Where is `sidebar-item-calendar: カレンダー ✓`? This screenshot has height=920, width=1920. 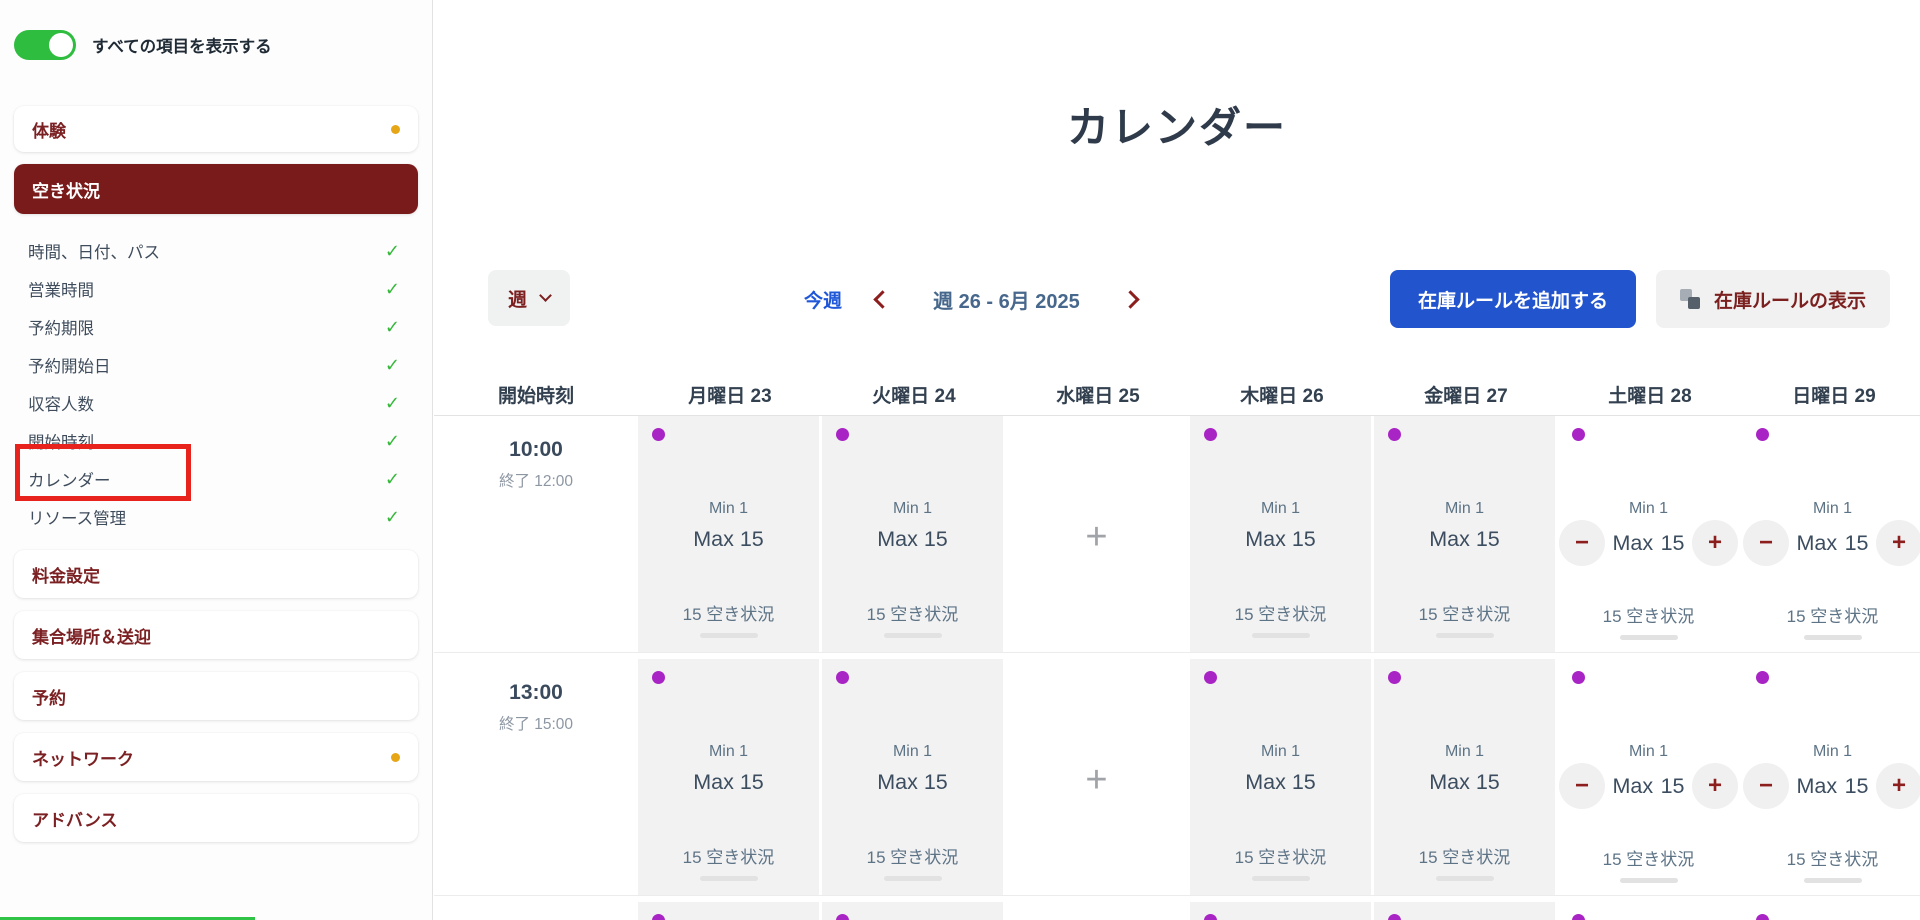
sidebar-item-calendar: カレンダー ✓ is located at coordinates (216, 479).